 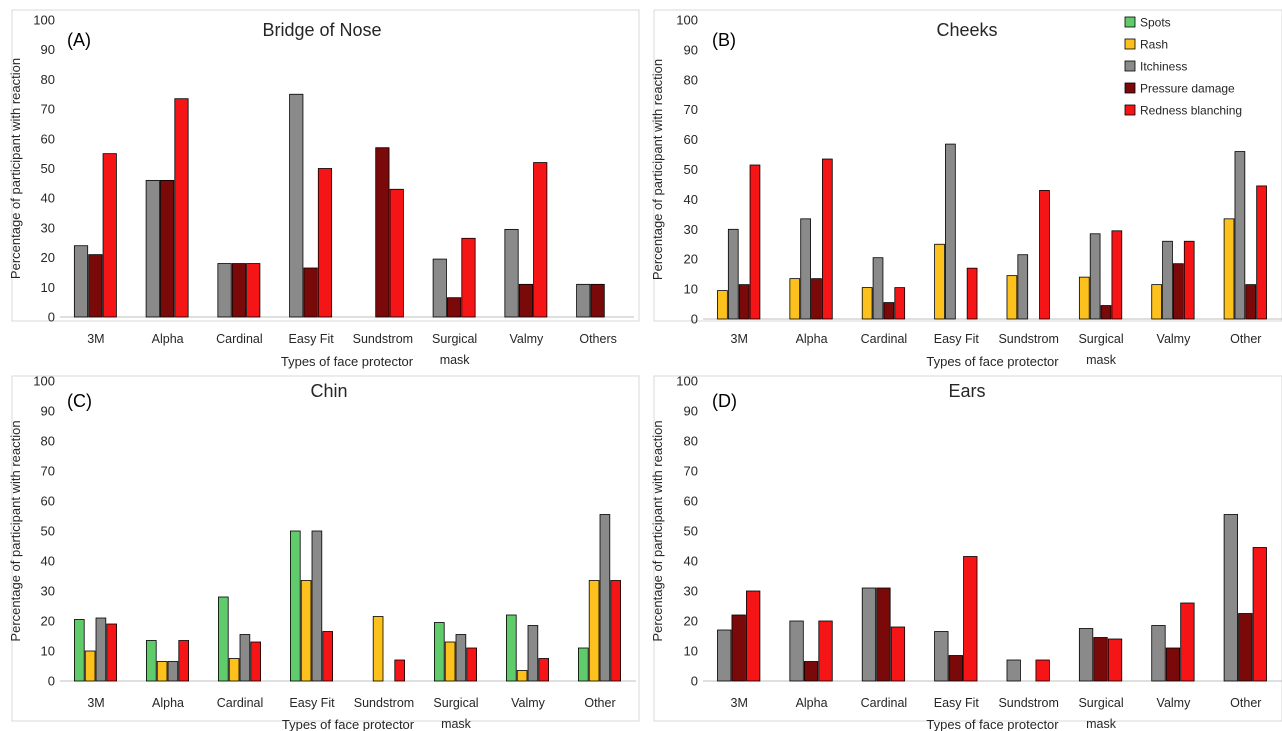 I want to click on x-tick-label: Cardinal, so click(x=239, y=339).